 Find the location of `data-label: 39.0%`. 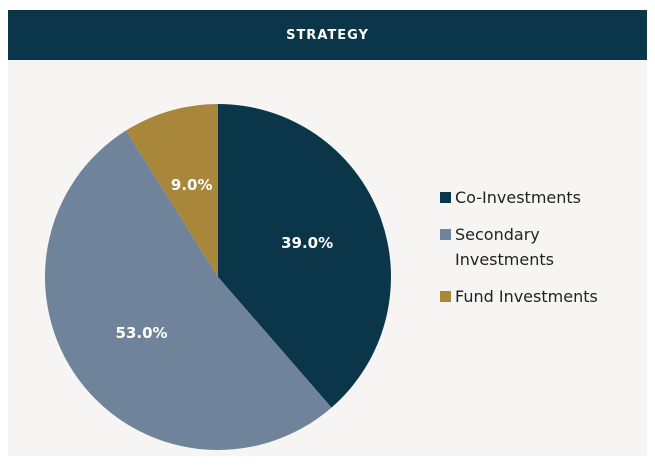

data-label: 39.0% is located at coordinates (307, 243).